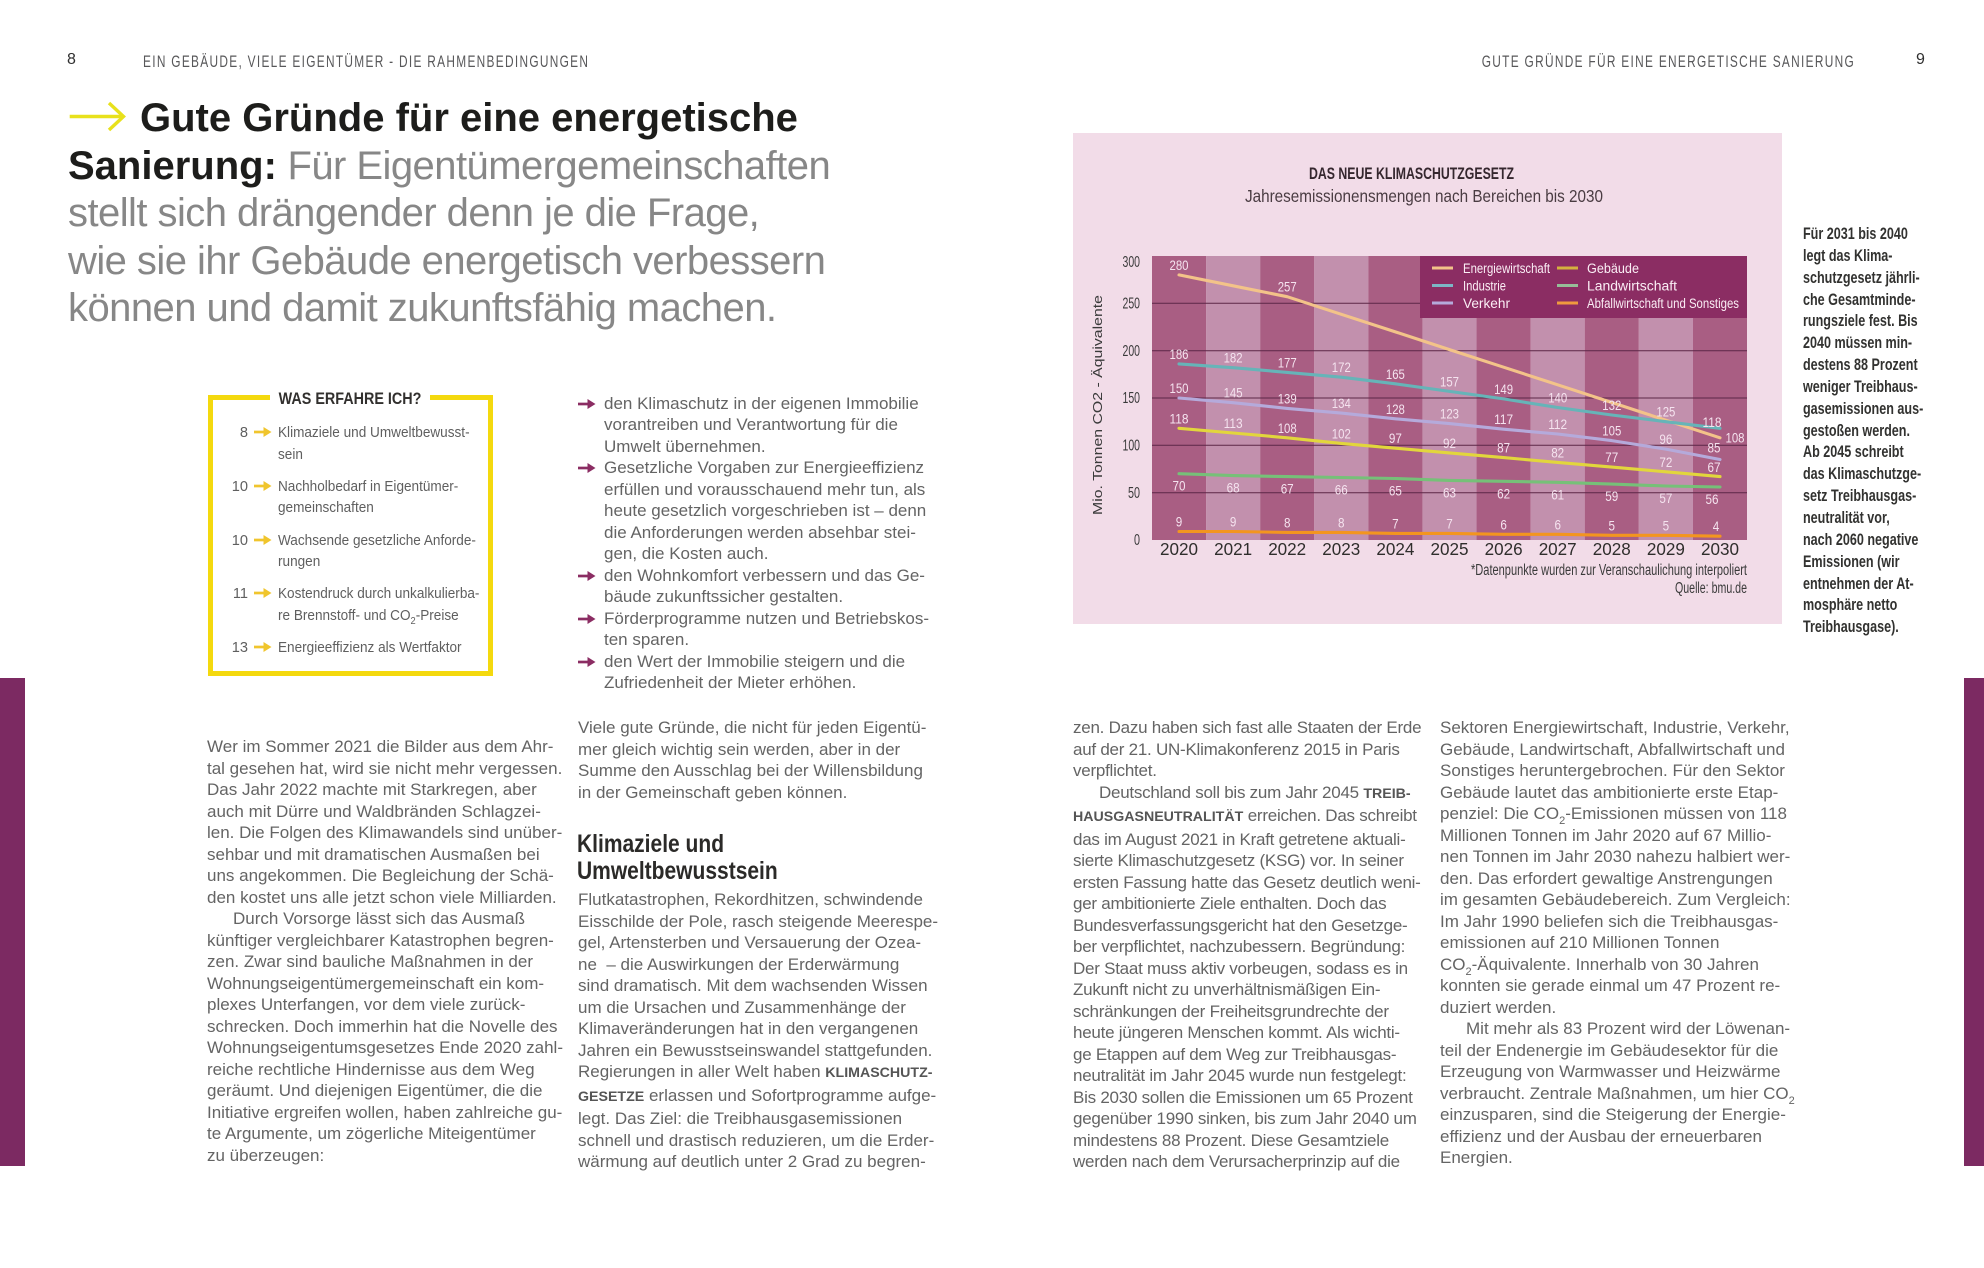 The height and width of the screenshot is (1268, 1984). What do you see at coordinates (1504, 549) in the screenshot?
I see `svg-text: 2026` at bounding box center [1504, 549].